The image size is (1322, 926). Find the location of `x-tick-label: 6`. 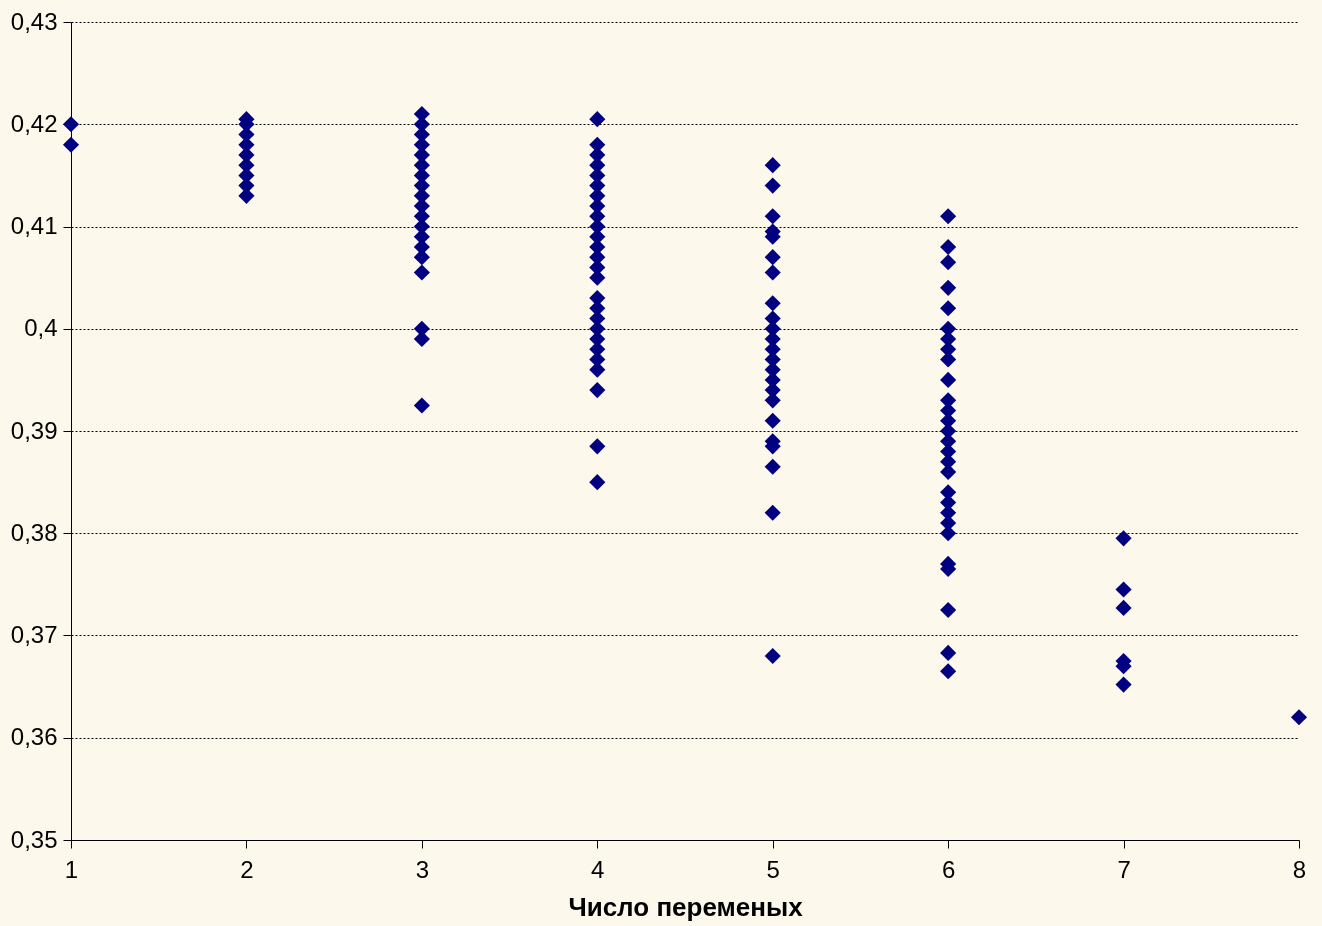

x-tick-label: 6 is located at coordinates (948, 869).